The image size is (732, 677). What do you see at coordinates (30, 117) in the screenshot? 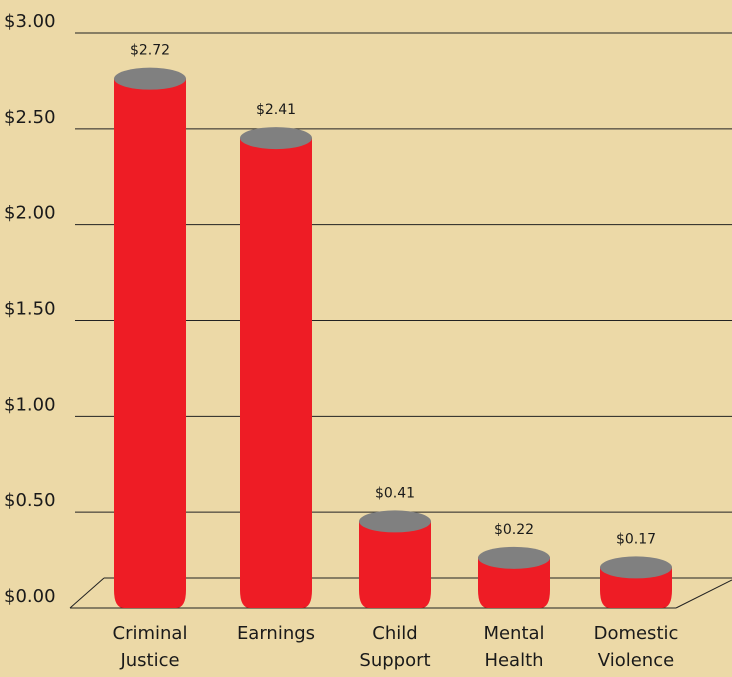
I see `y-tick-label: $2.50` at bounding box center [30, 117].